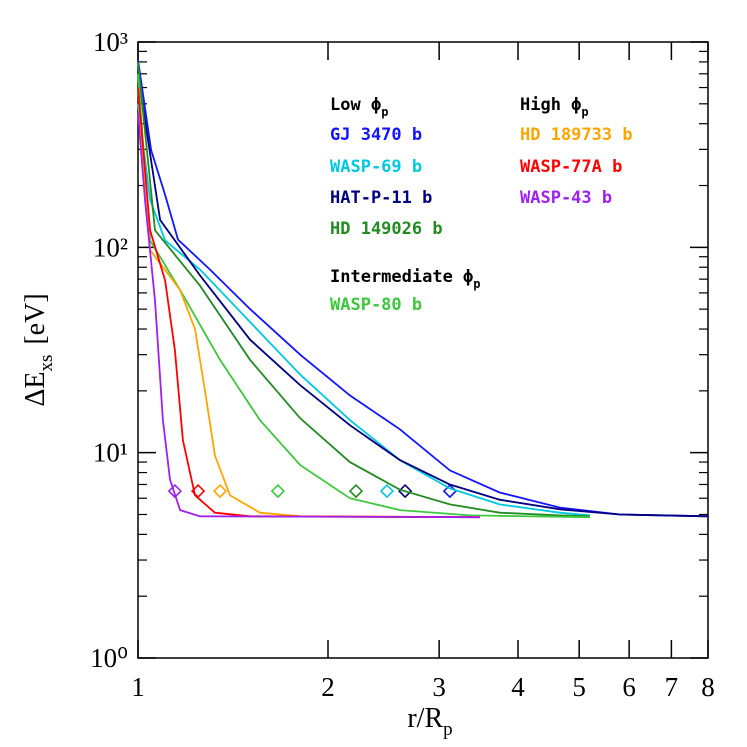 Image resolution: width=747 pixels, height=747 pixels. What do you see at coordinates (35, 389) in the screenshot?
I see `y-label-main: ΔE` at bounding box center [35, 389].